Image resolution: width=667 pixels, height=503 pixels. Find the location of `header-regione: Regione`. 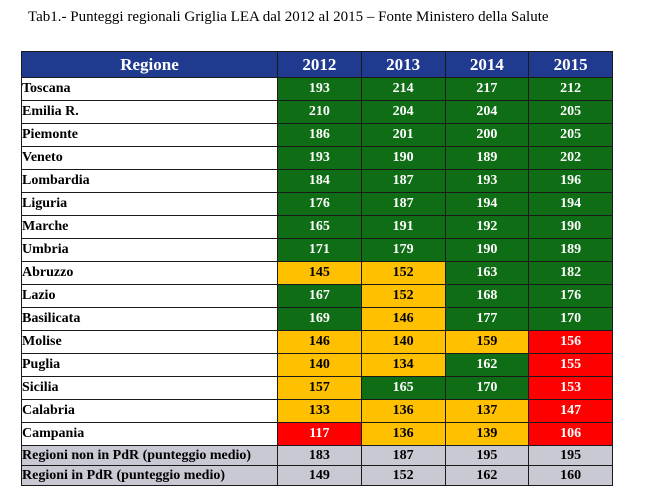

header-regione: Regione is located at coordinates (149, 64).